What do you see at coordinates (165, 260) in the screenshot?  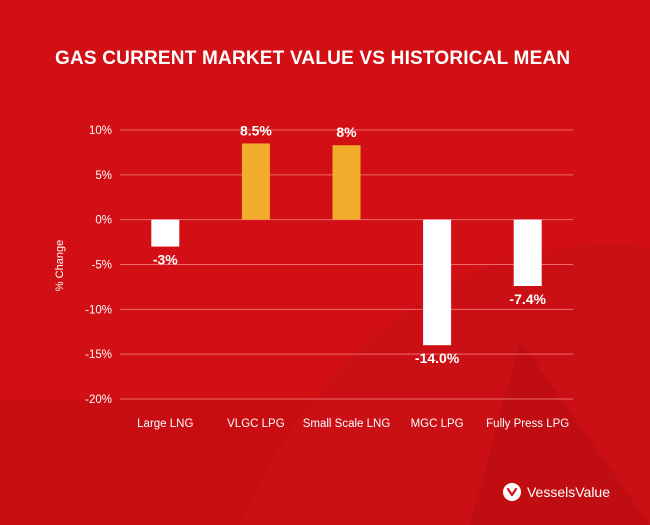 I see `data-label: -3%` at bounding box center [165, 260].